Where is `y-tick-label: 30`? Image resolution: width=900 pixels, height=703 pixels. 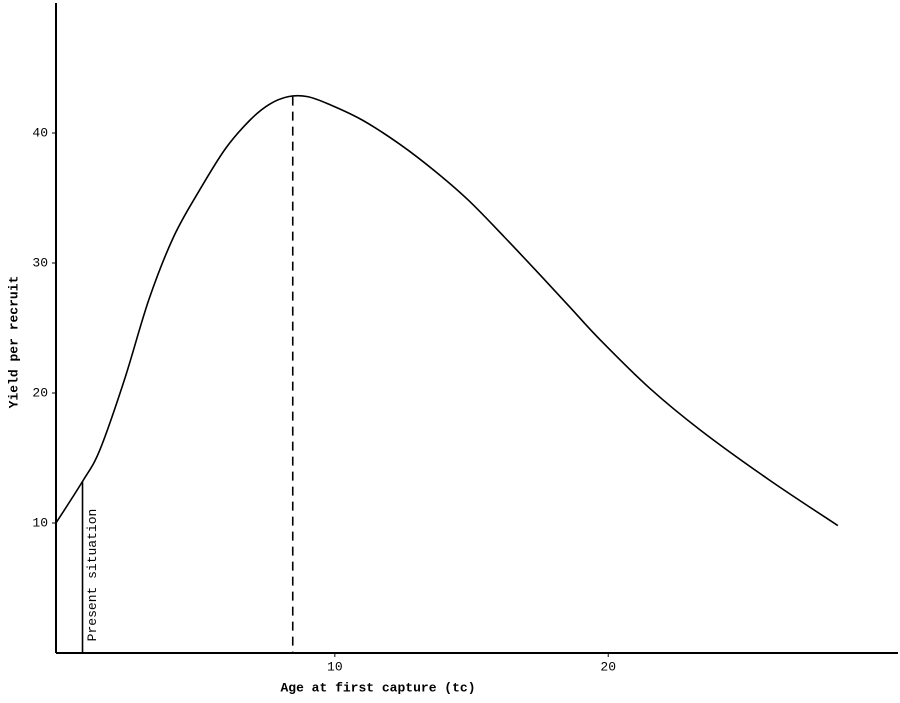 y-tick-label: 30 is located at coordinates (40, 262).